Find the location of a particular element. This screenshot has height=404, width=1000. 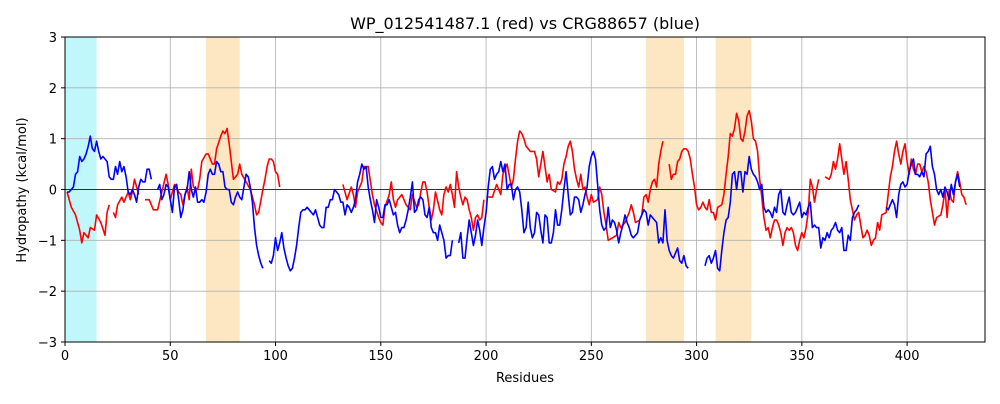

x-tick-label-0: 0 is located at coordinates (65, 356).